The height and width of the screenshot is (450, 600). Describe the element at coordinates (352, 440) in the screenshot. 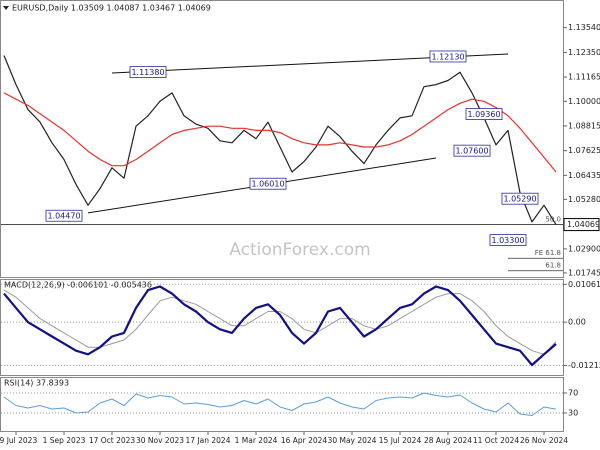

I see `x-tick-label: 30 May 2024` at that location.